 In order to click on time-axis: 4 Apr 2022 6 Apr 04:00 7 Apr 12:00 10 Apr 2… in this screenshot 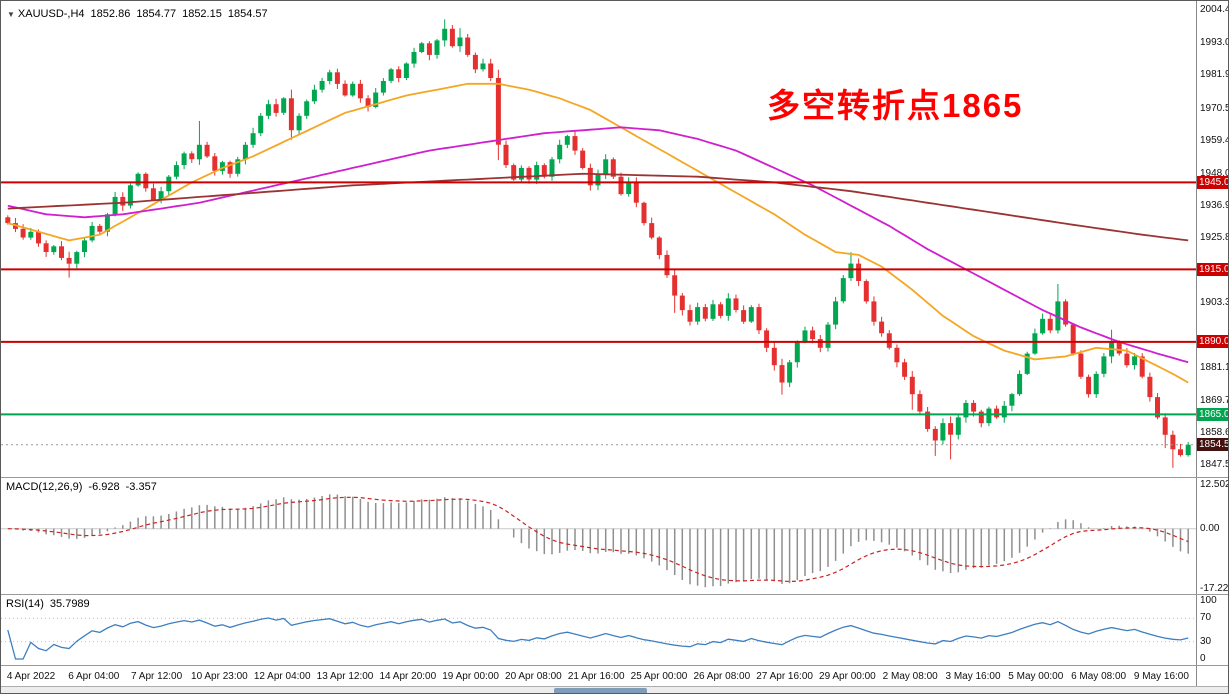, I will do `click(598, 677)`.